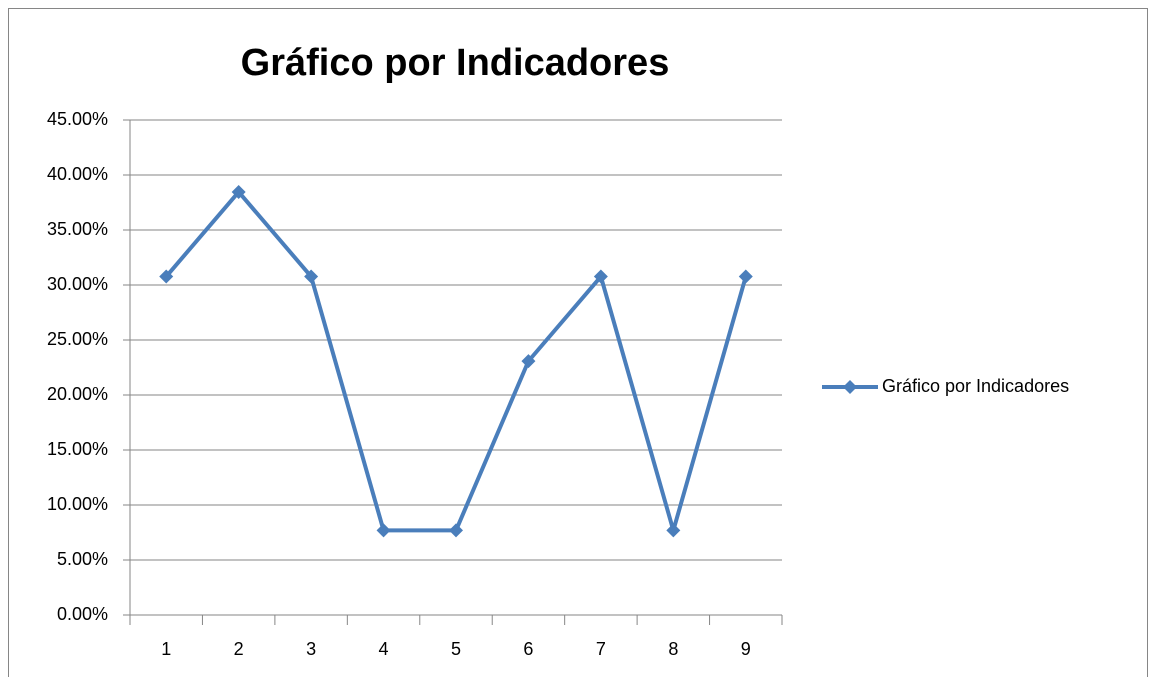  What do you see at coordinates (77, 339) in the screenshot?
I see `y-tick-label: 25.00%` at bounding box center [77, 339].